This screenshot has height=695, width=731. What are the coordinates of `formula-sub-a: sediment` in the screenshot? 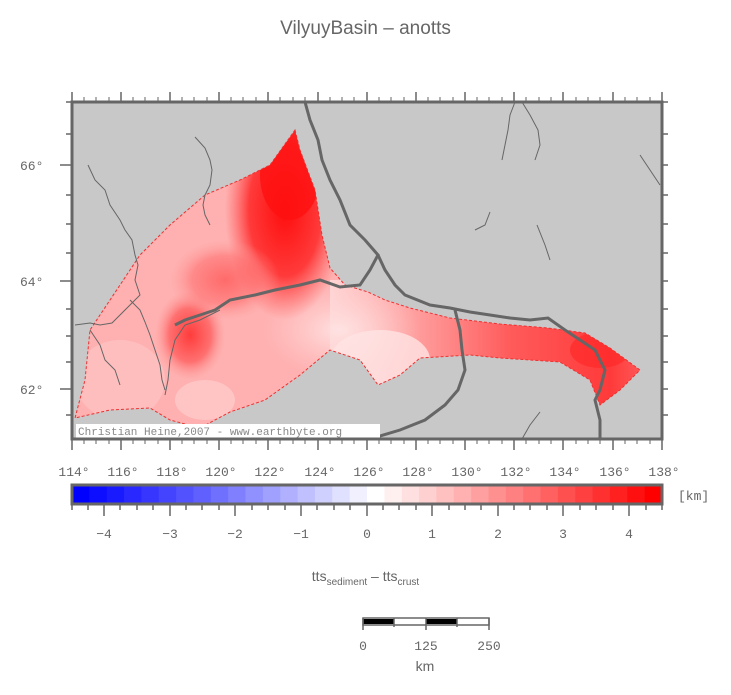 It's located at (347, 582).